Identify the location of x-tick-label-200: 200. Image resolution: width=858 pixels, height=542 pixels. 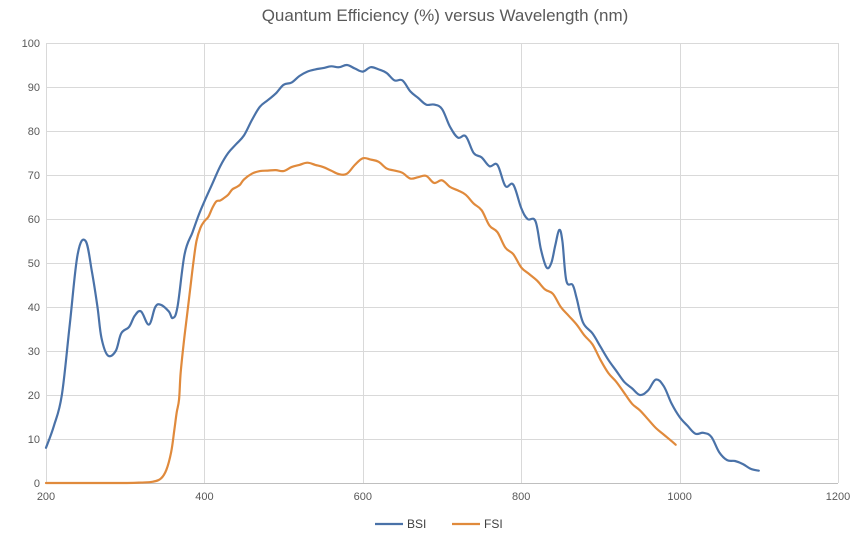
(46, 497).